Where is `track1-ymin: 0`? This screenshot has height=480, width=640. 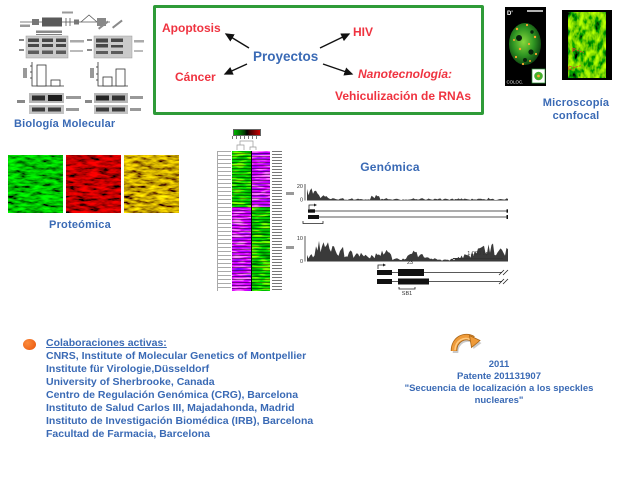
track1-ymin: 0 is located at coordinates (301, 201).